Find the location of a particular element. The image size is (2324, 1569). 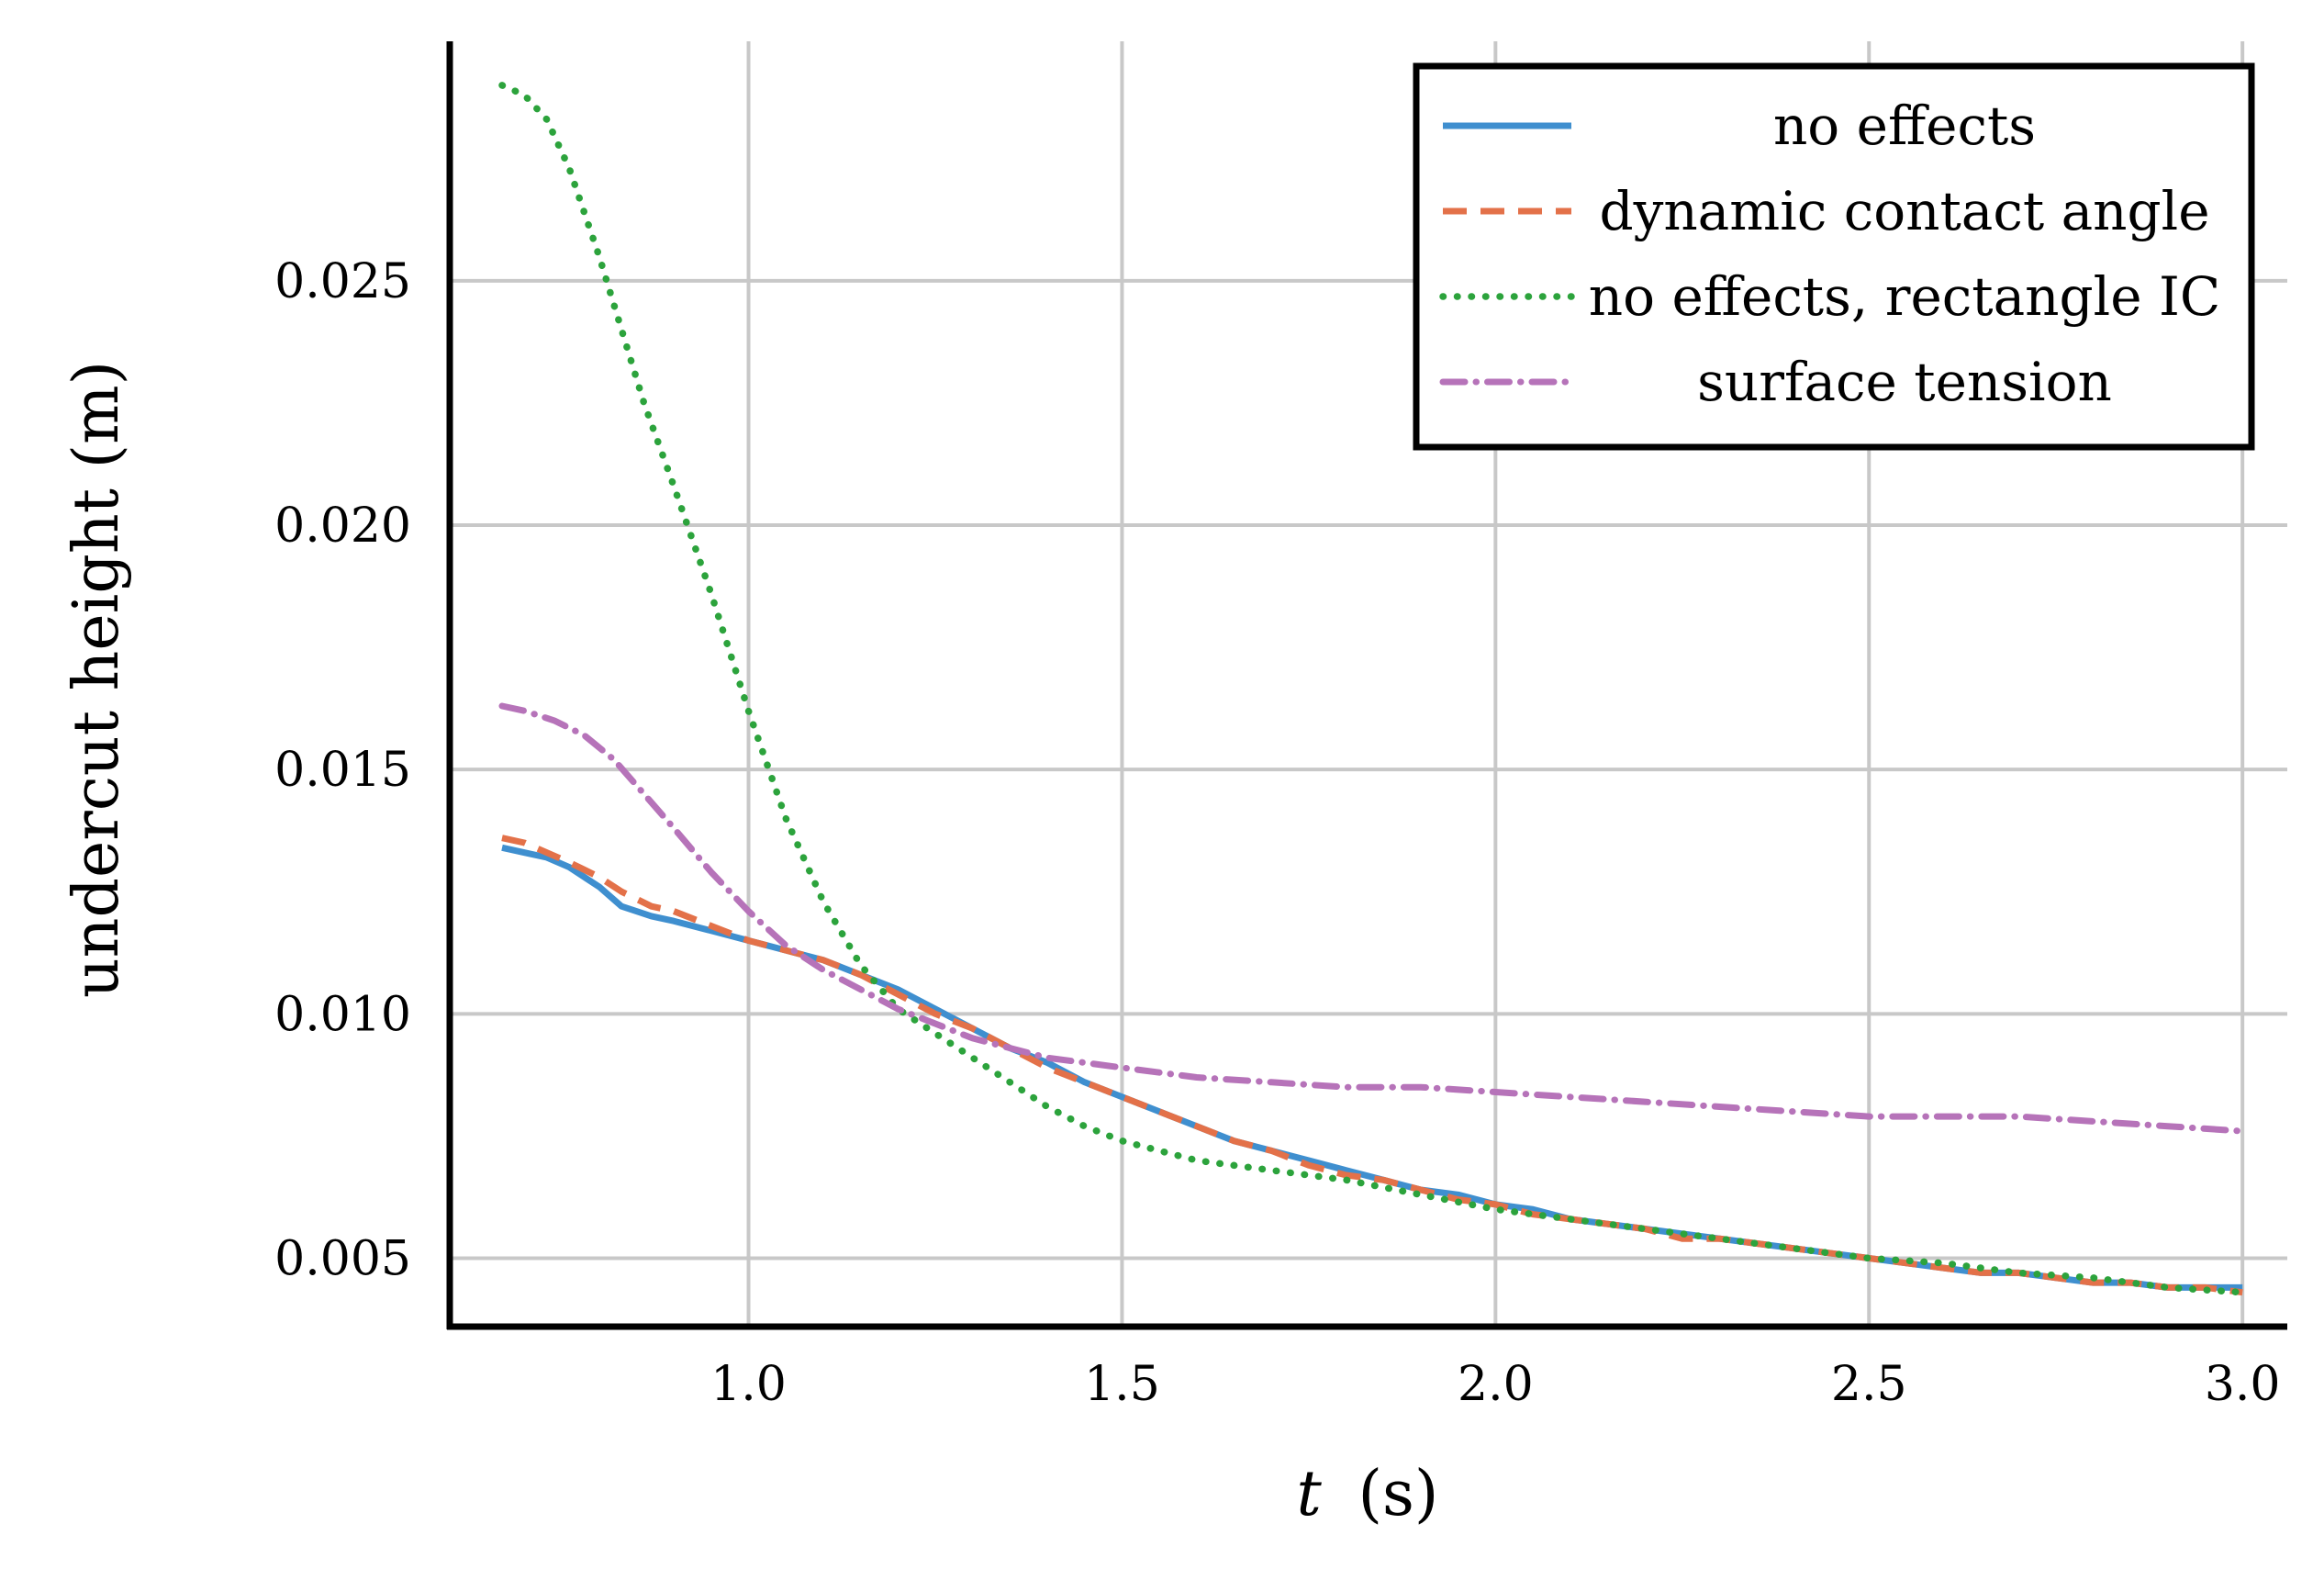

x-tick-label: 1.5 is located at coordinates (1122, 1384).